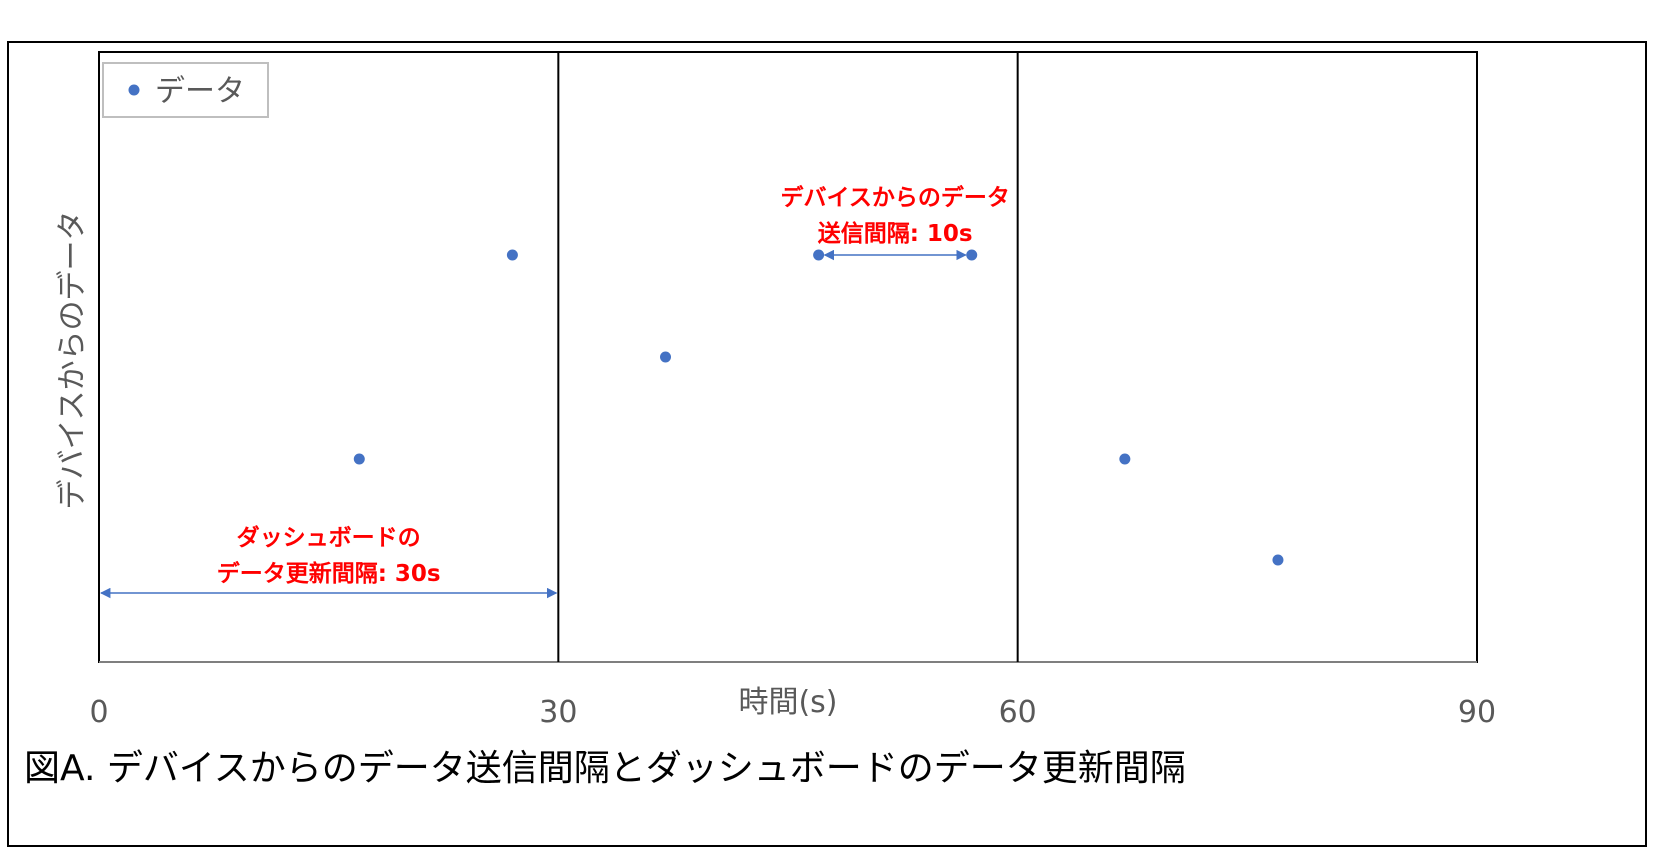  Describe the element at coordinates (787, 702) in the screenshot. I see `x-axis-label: 時間(s)` at that location.